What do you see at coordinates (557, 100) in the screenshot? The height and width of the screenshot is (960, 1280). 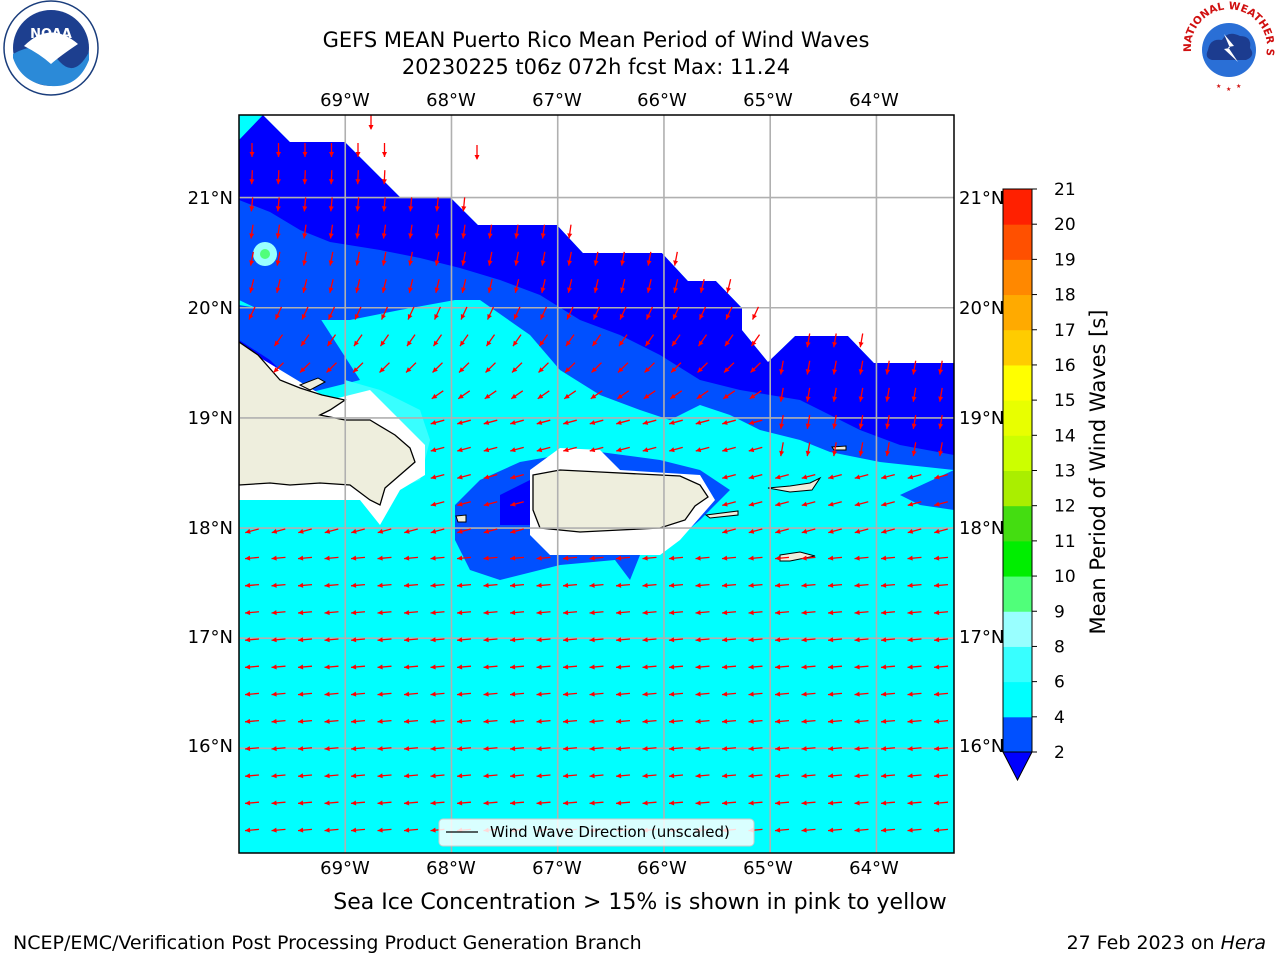 I see `lon-label-top: 67°W` at bounding box center [557, 100].